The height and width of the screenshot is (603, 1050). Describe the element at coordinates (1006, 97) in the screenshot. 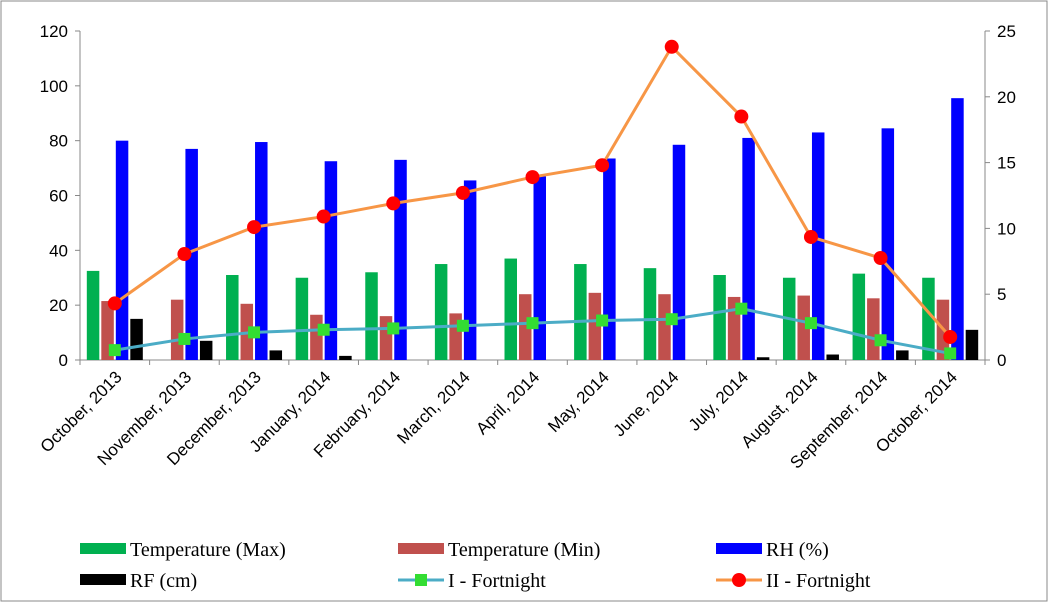

I see `y2-tick-label: 20` at that location.